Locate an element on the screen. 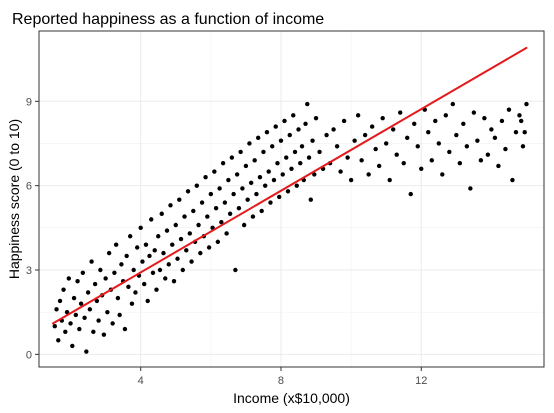  x-axis-title: Income (x$10,000) is located at coordinates (291, 398).